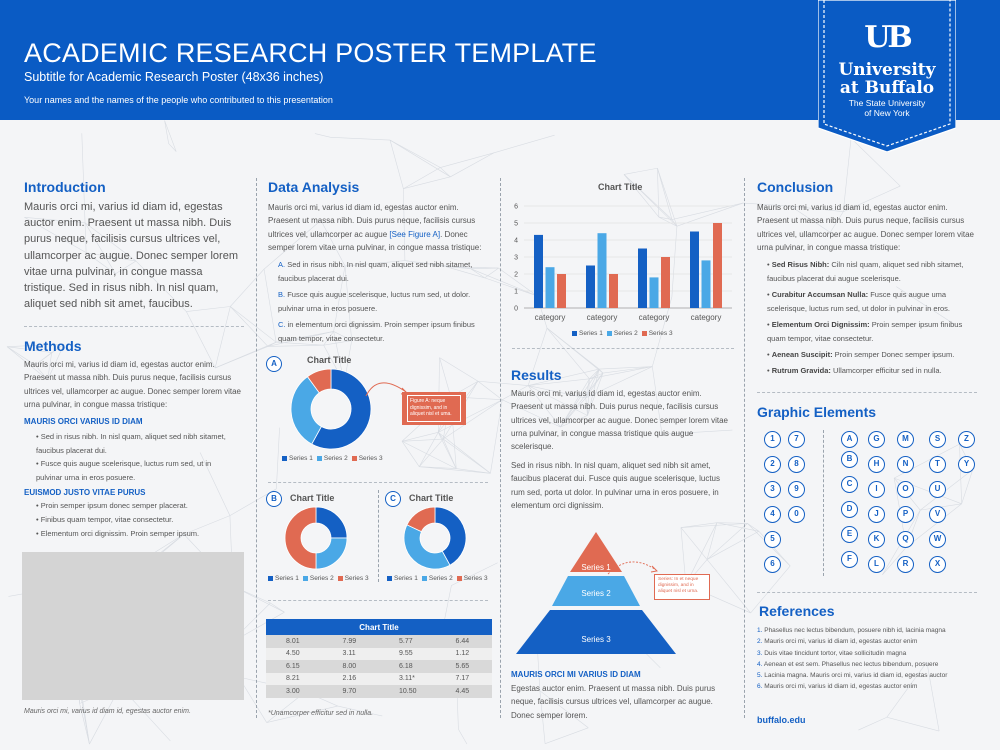 This screenshot has height=750, width=1000. Describe the element at coordinates (876, 514) in the screenshot. I see `letter-badge-icon: J` at that location.